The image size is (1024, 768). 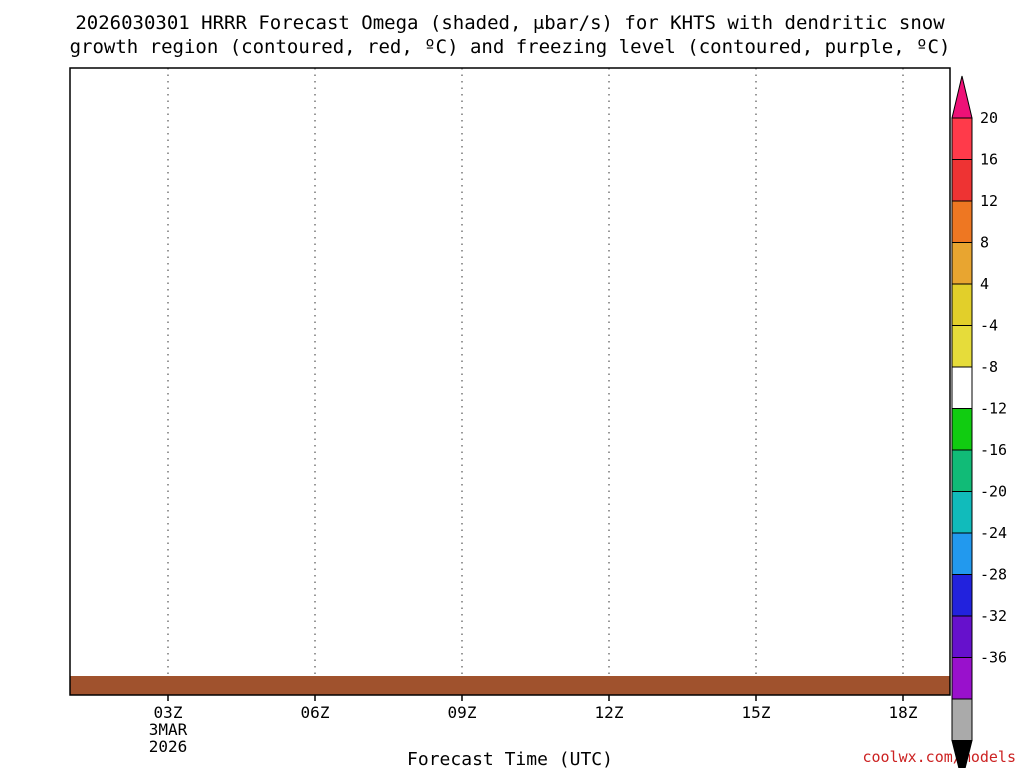 What do you see at coordinates (993, 575) in the screenshot?
I see `colorbar-label: -28` at bounding box center [993, 575].